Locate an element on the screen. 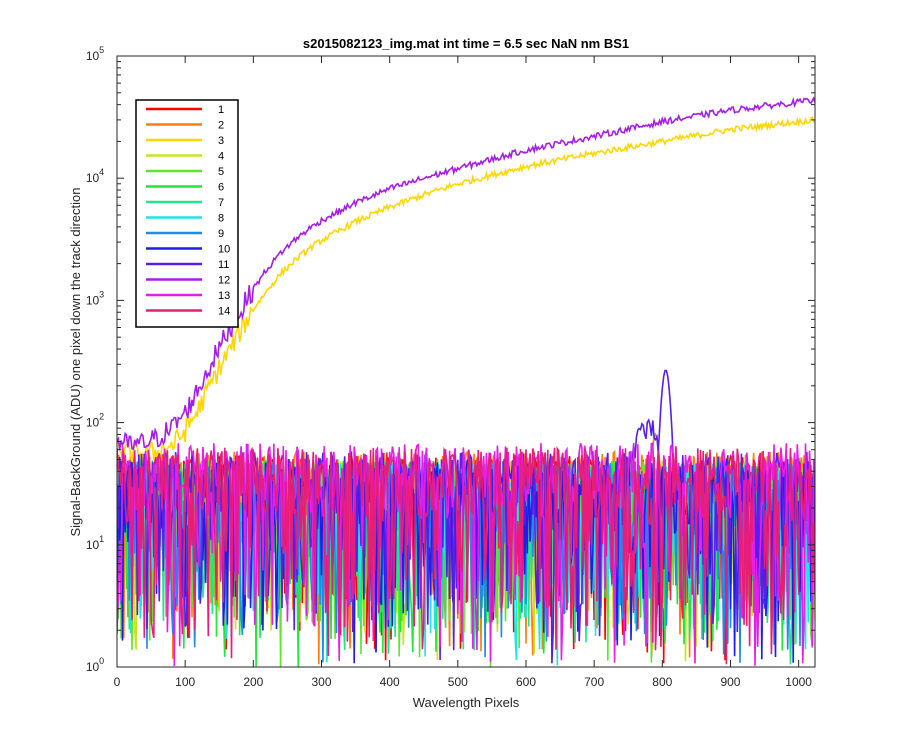 The image size is (900, 750). legend-label-9: 9 is located at coordinates (221, 234).